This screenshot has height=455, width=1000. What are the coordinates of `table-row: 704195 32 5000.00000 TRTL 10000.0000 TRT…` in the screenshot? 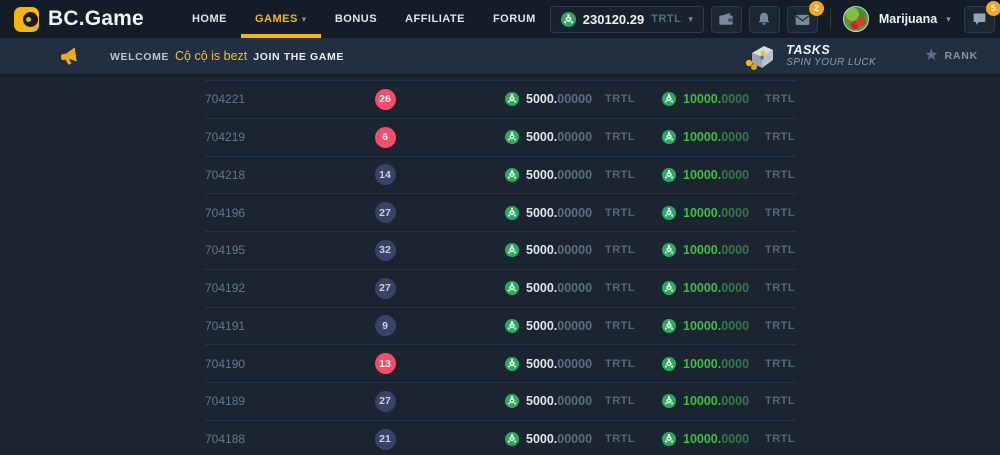 It's located at (501, 250).